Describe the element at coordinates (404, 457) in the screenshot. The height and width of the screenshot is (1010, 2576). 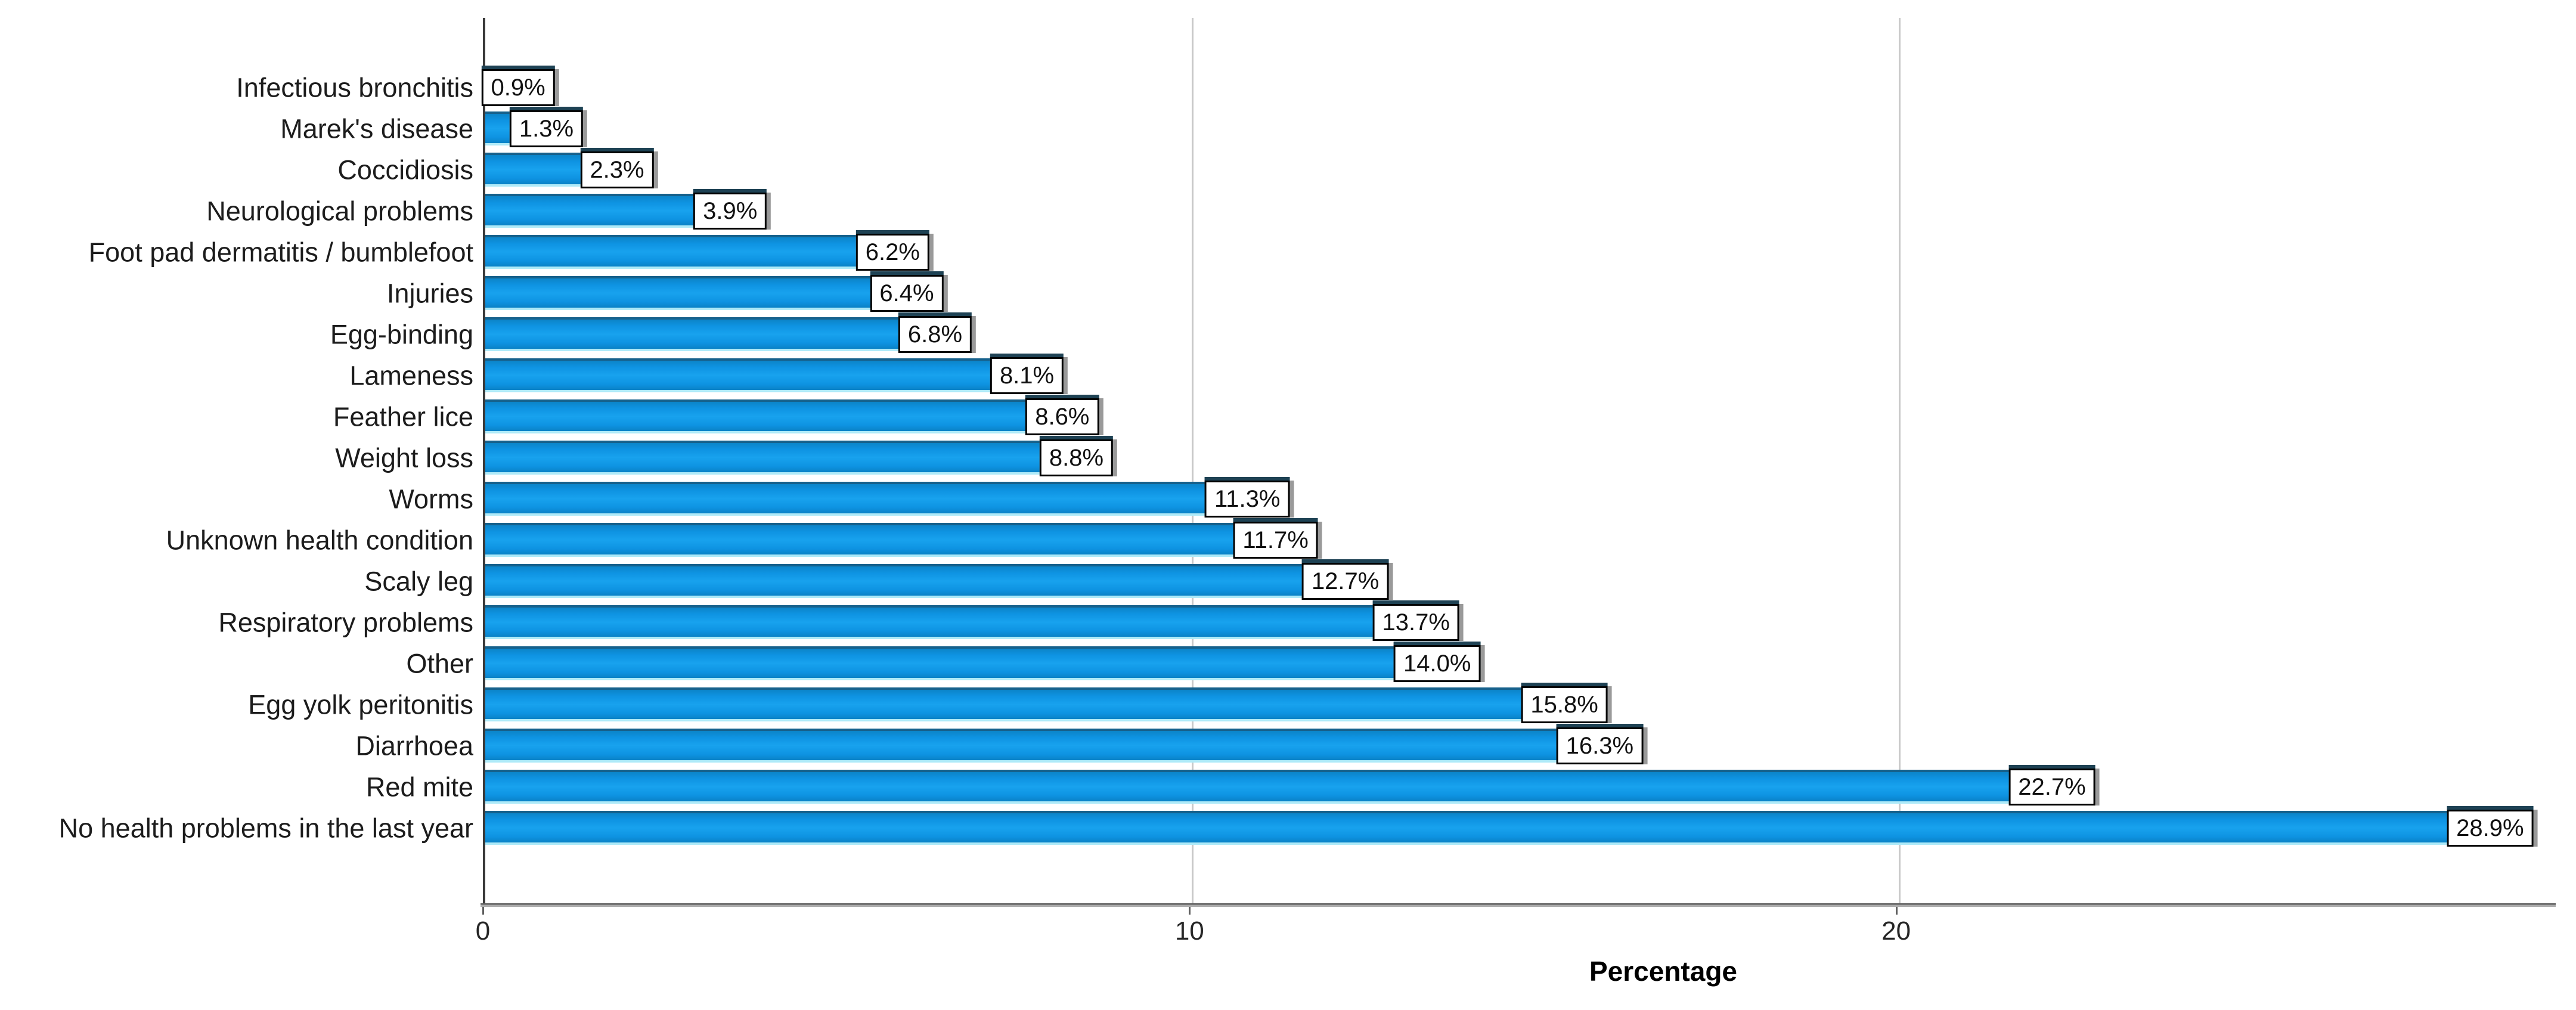
I see `category-label: Weight loss` at that location.